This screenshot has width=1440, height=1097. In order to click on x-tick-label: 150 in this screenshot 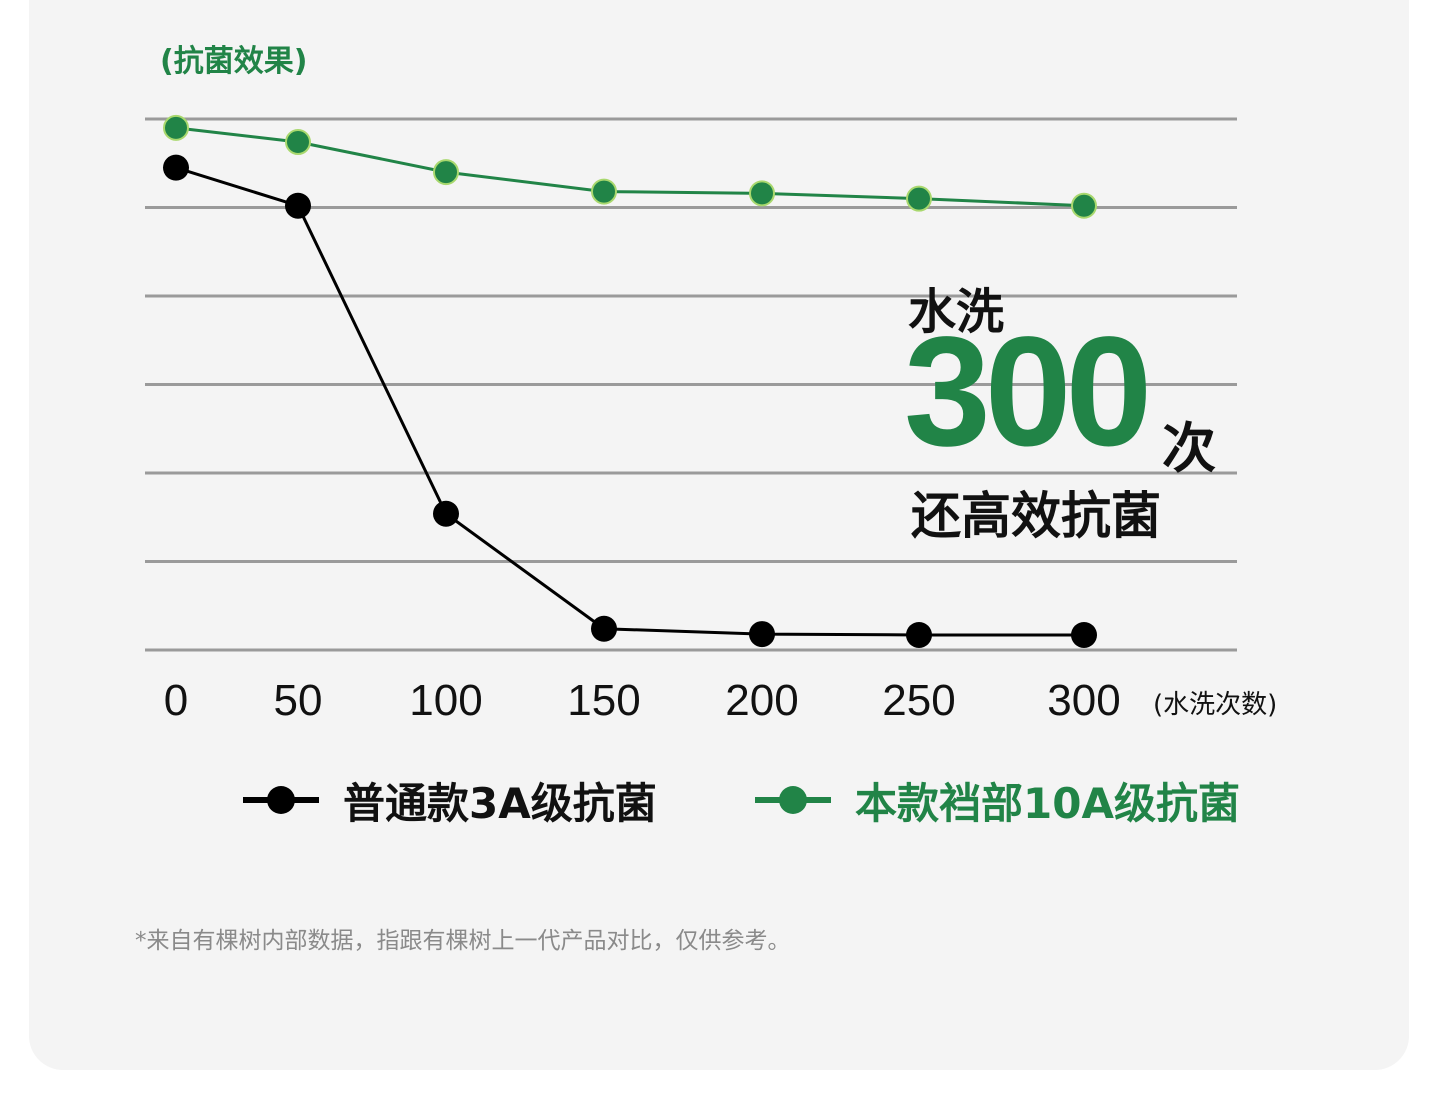, I will do `click(604, 700)`.